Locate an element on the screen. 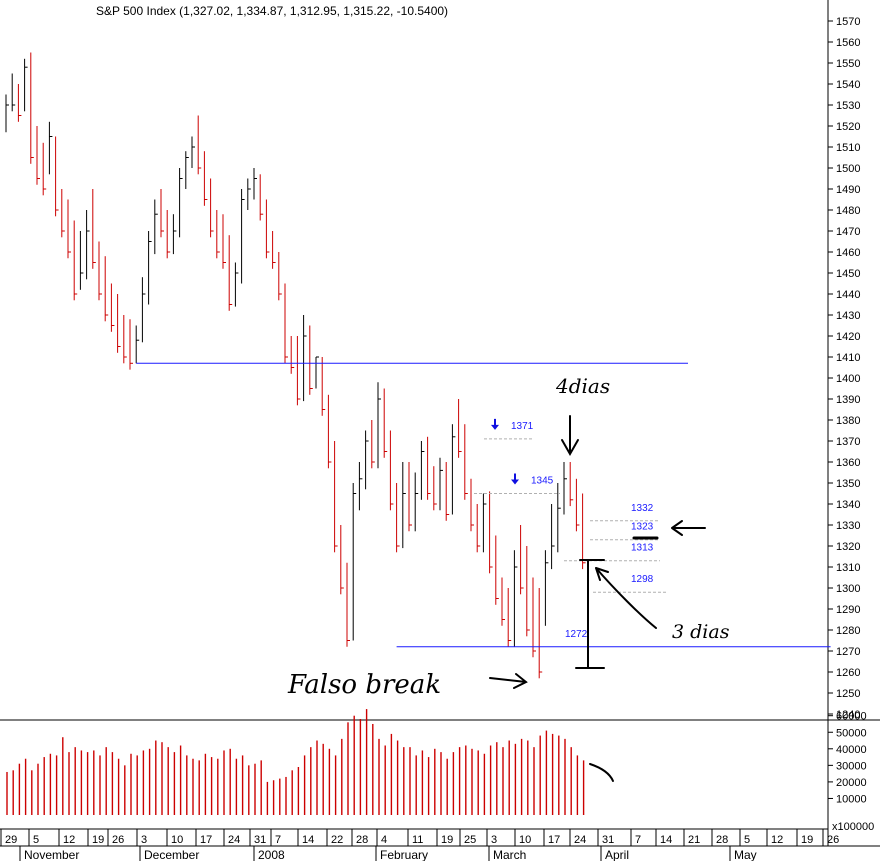 Image resolution: width=880 pixels, height=866 pixels. price-tick-label: 1280 is located at coordinates (848, 631).